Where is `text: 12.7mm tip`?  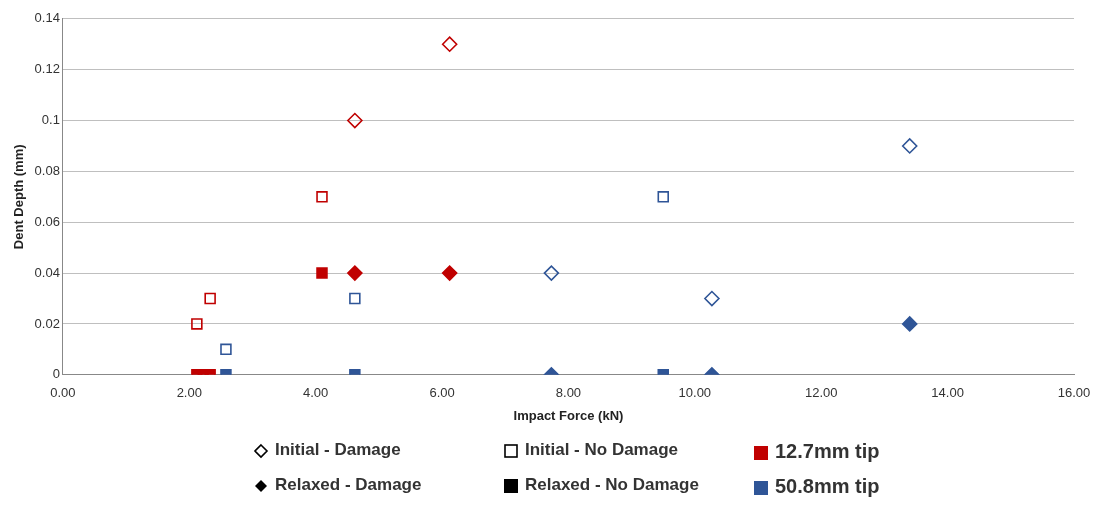 text: 12.7mm tip is located at coordinates (827, 451).